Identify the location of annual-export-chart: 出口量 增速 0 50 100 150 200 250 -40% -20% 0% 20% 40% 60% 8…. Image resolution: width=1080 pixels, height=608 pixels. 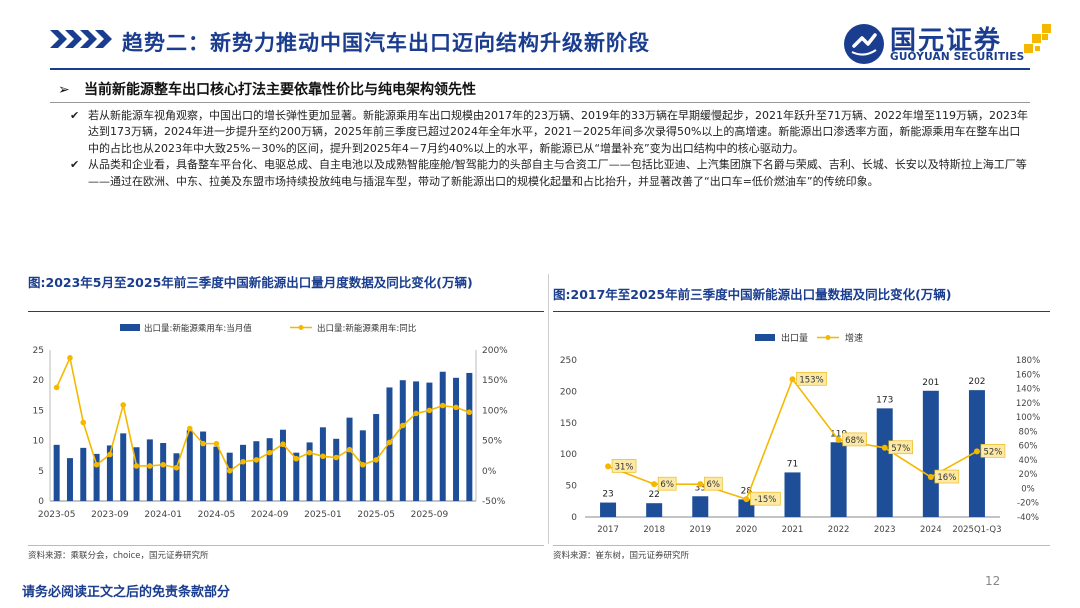
(800, 433).